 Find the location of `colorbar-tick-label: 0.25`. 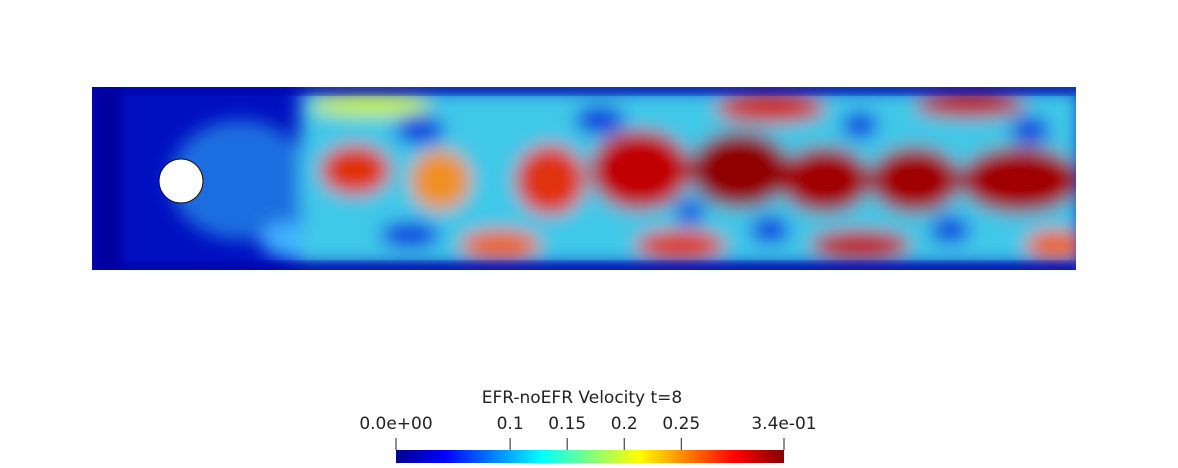

colorbar-tick-label: 0.25 is located at coordinates (681, 424).